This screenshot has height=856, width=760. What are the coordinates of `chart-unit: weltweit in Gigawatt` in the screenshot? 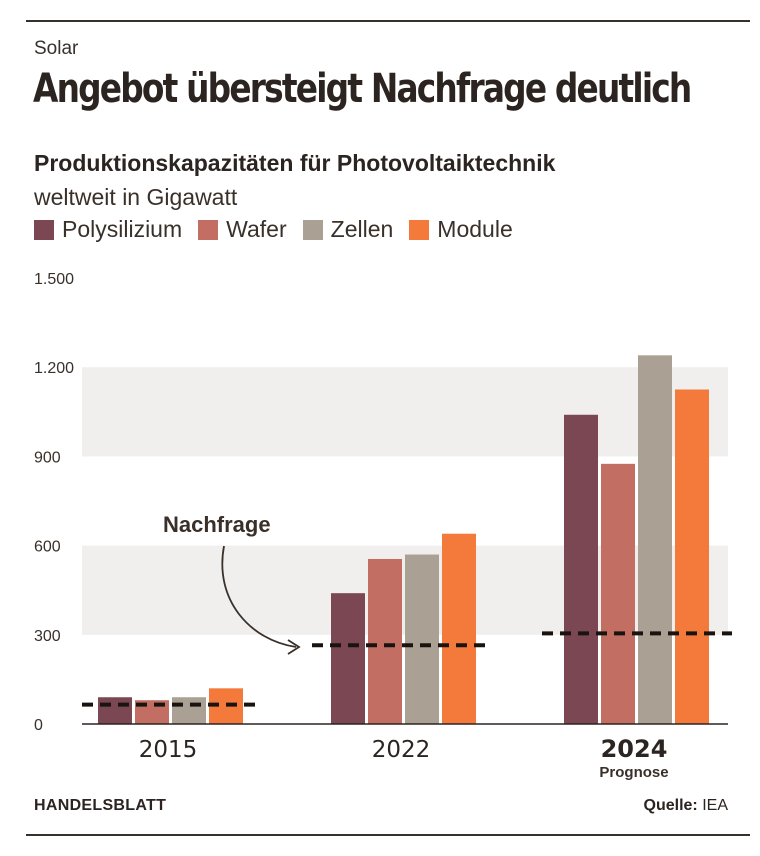 It's located at (136, 197).